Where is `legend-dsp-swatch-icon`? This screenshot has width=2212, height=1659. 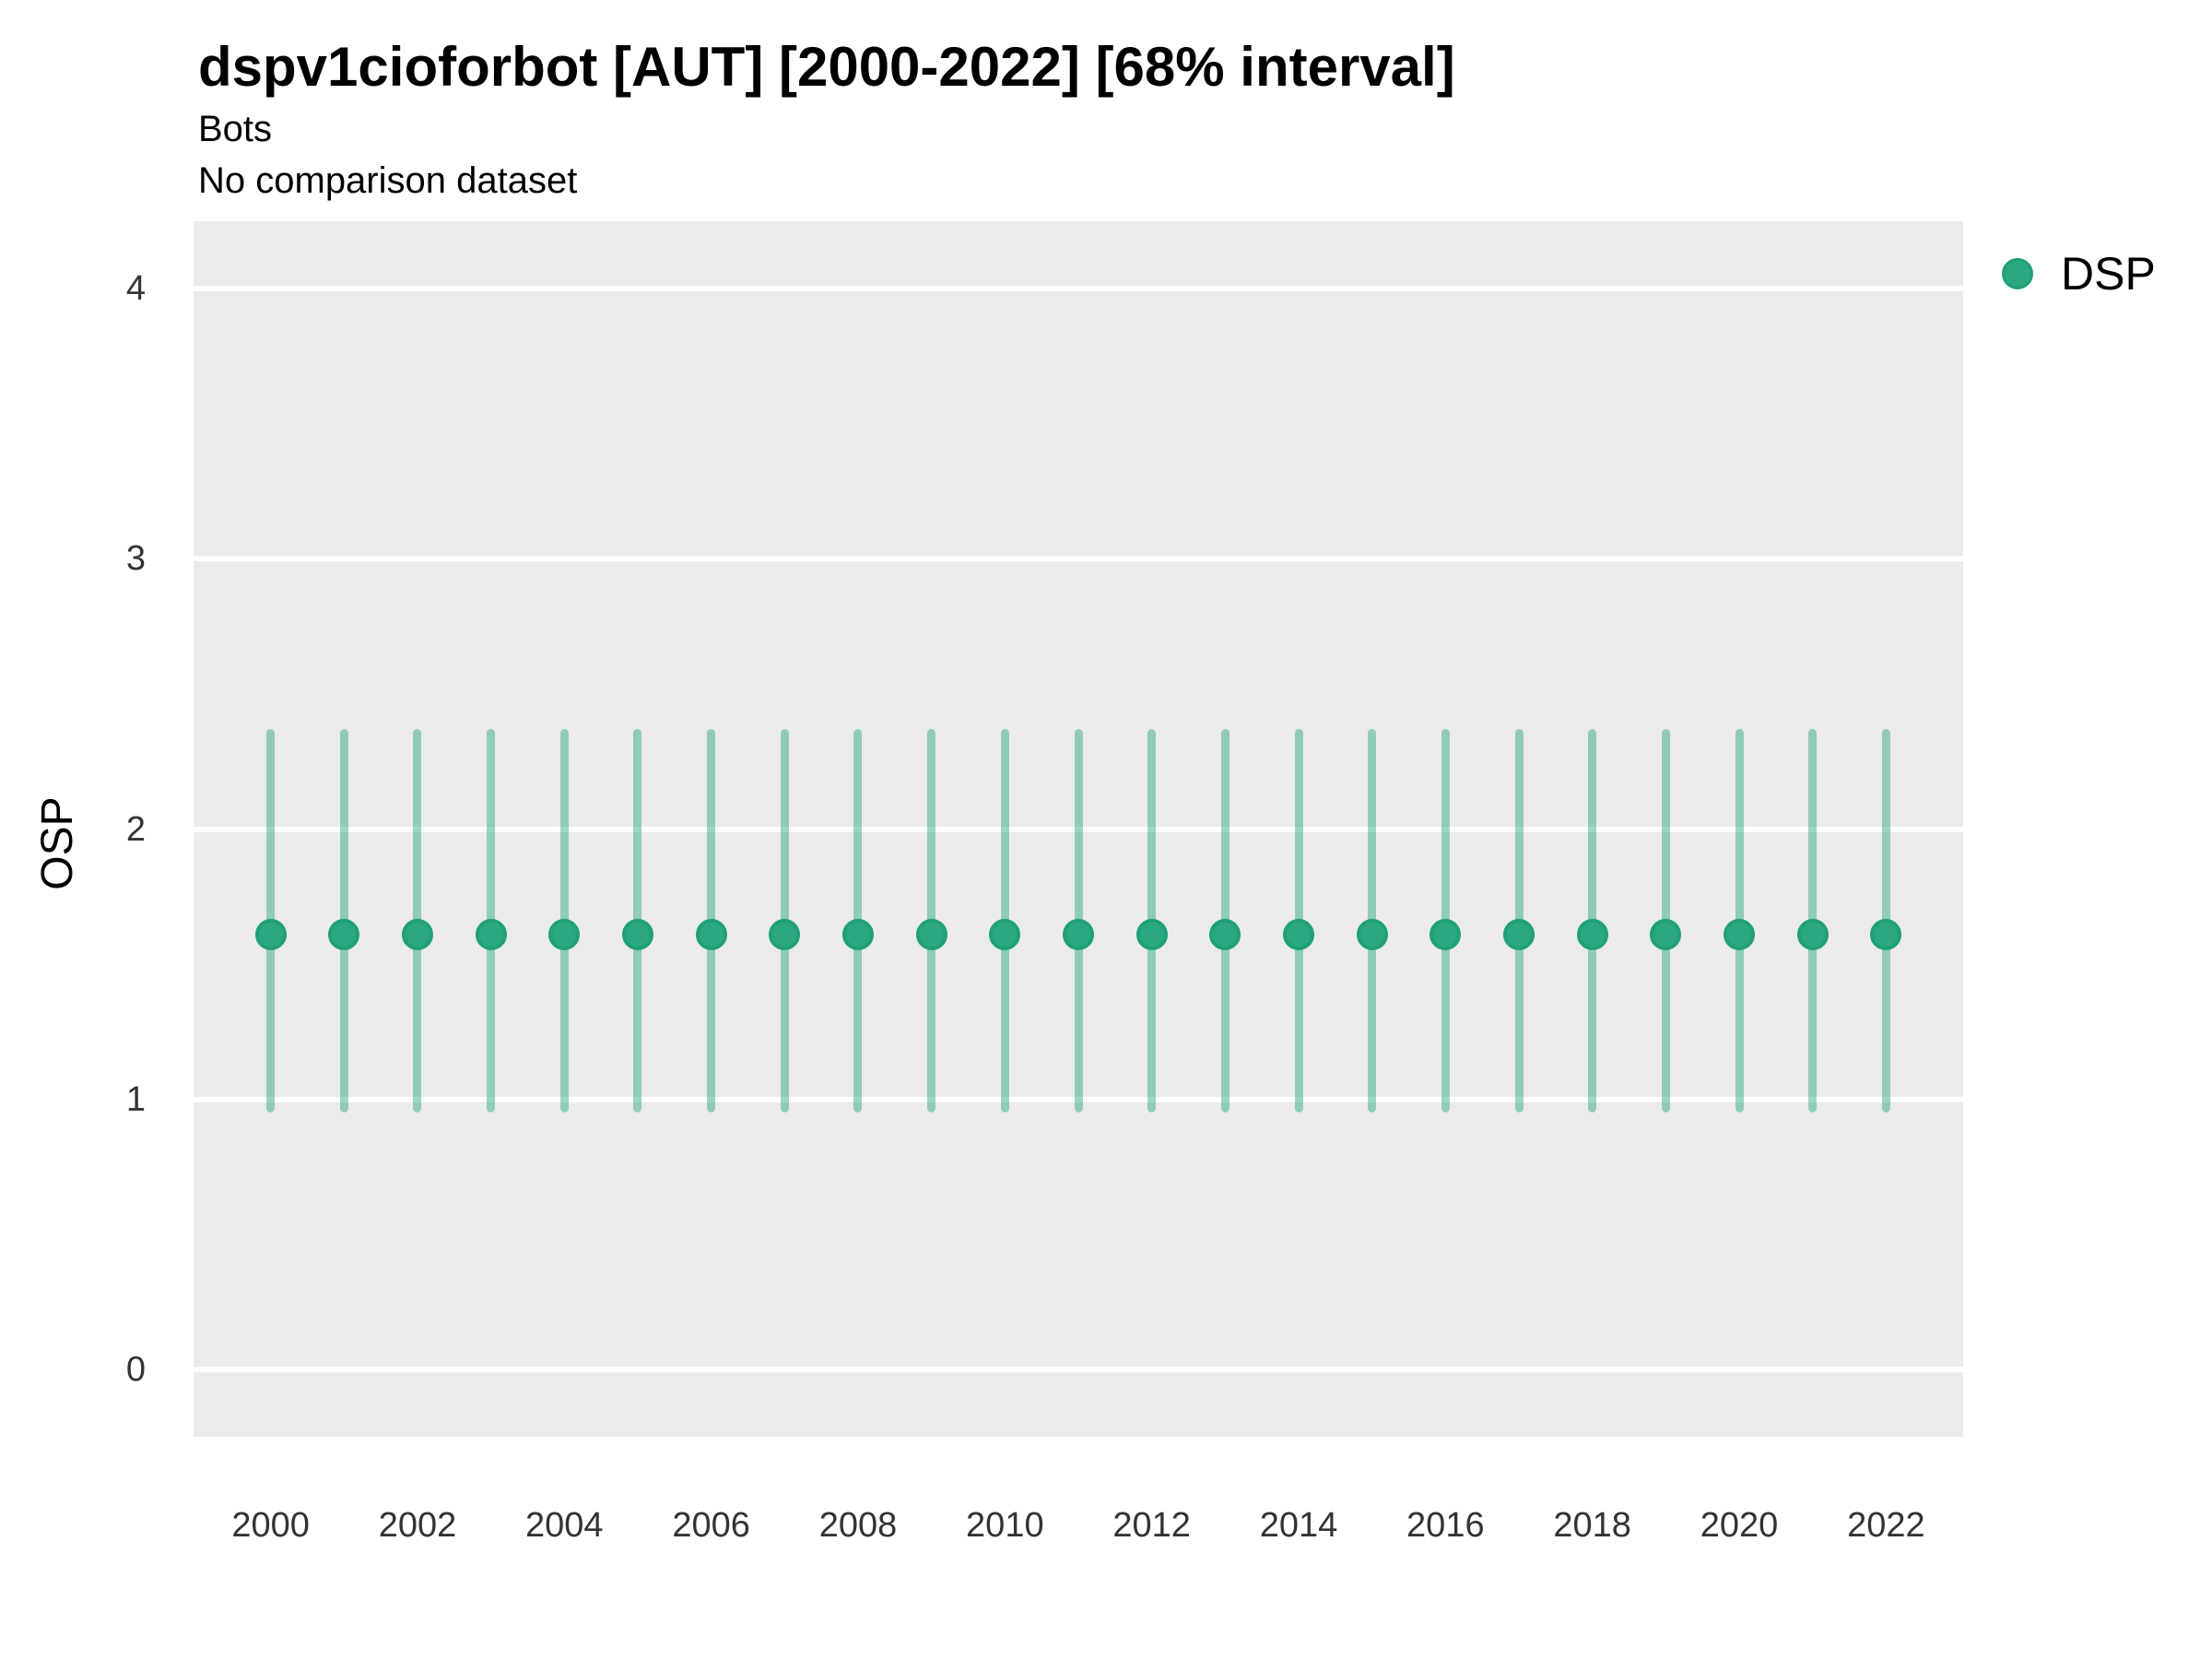
legend-dsp-swatch-icon is located at coordinates (2017, 273).